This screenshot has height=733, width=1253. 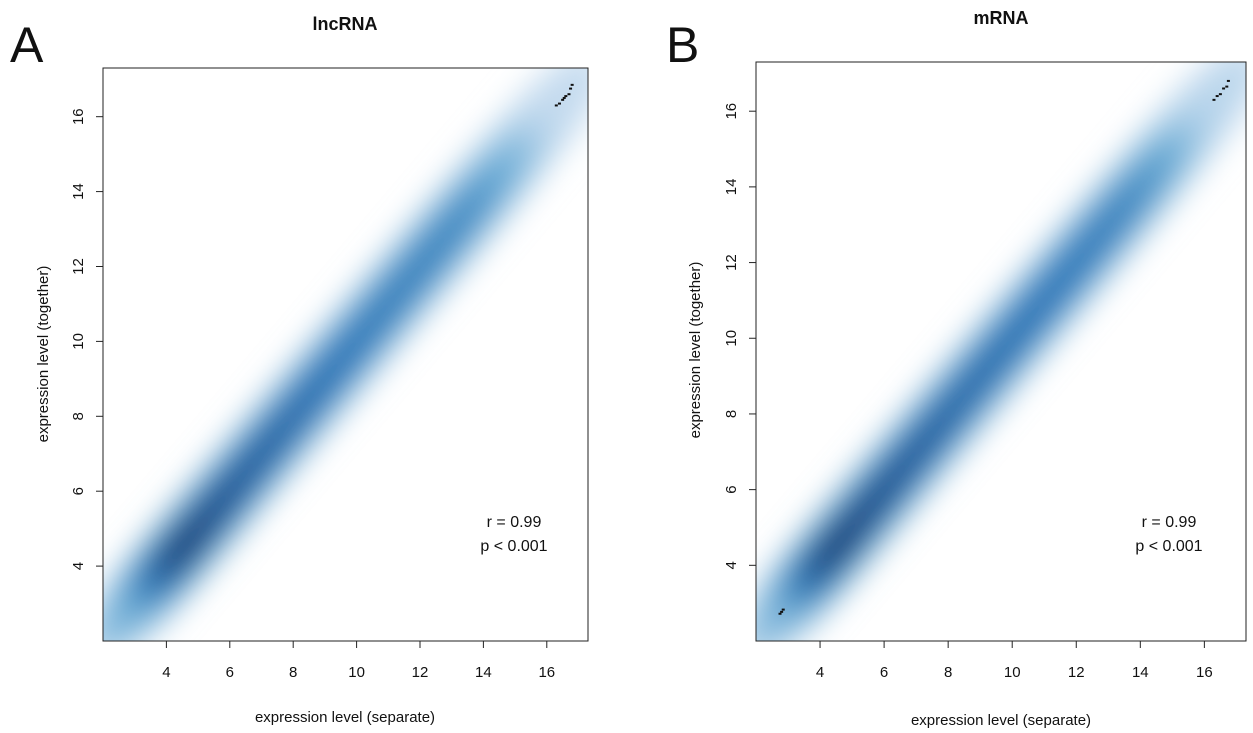 What do you see at coordinates (560, 101) in the screenshot?
I see `density-blob` at bounding box center [560, 101].